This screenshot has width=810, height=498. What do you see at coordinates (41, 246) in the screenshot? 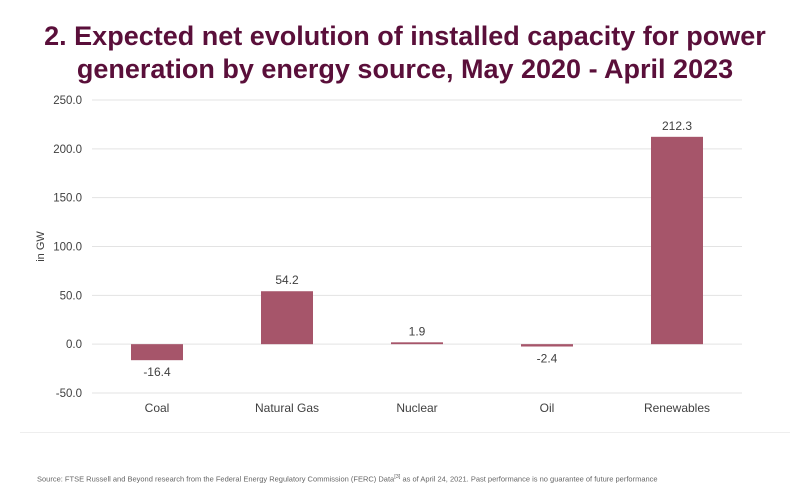
I see `y-axis-label: in GW` at bounding box center [41, 246].